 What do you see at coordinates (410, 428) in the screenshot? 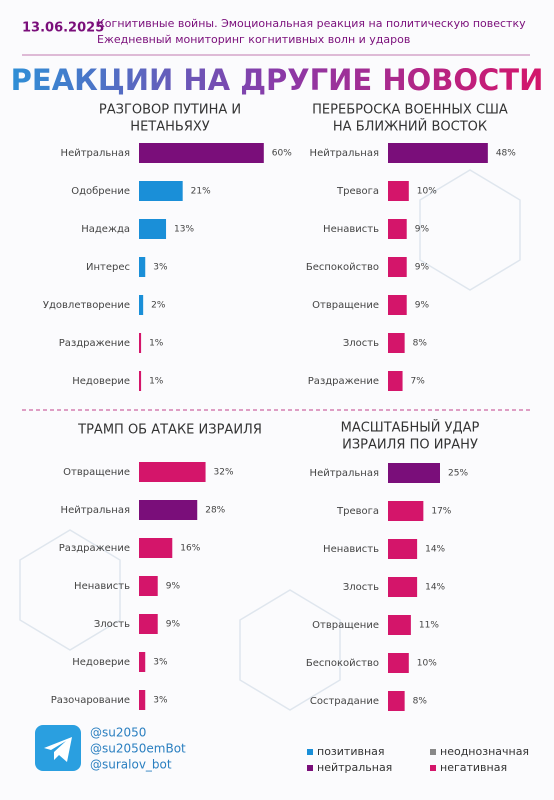
I see `chart-title: МАСШТАБНЫЙ УДАР` at bounding box center [410, 428].